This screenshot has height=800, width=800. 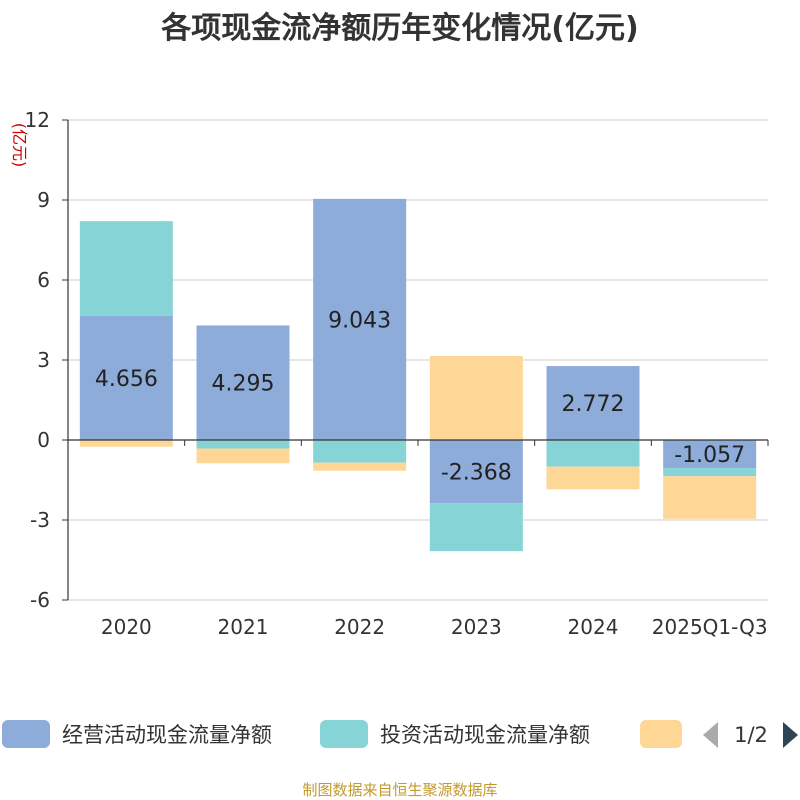 What do you see at coordinates (476, 627) in the screenshot?
I see `x-tick-label: 2023` at bounding box center [476, 627].